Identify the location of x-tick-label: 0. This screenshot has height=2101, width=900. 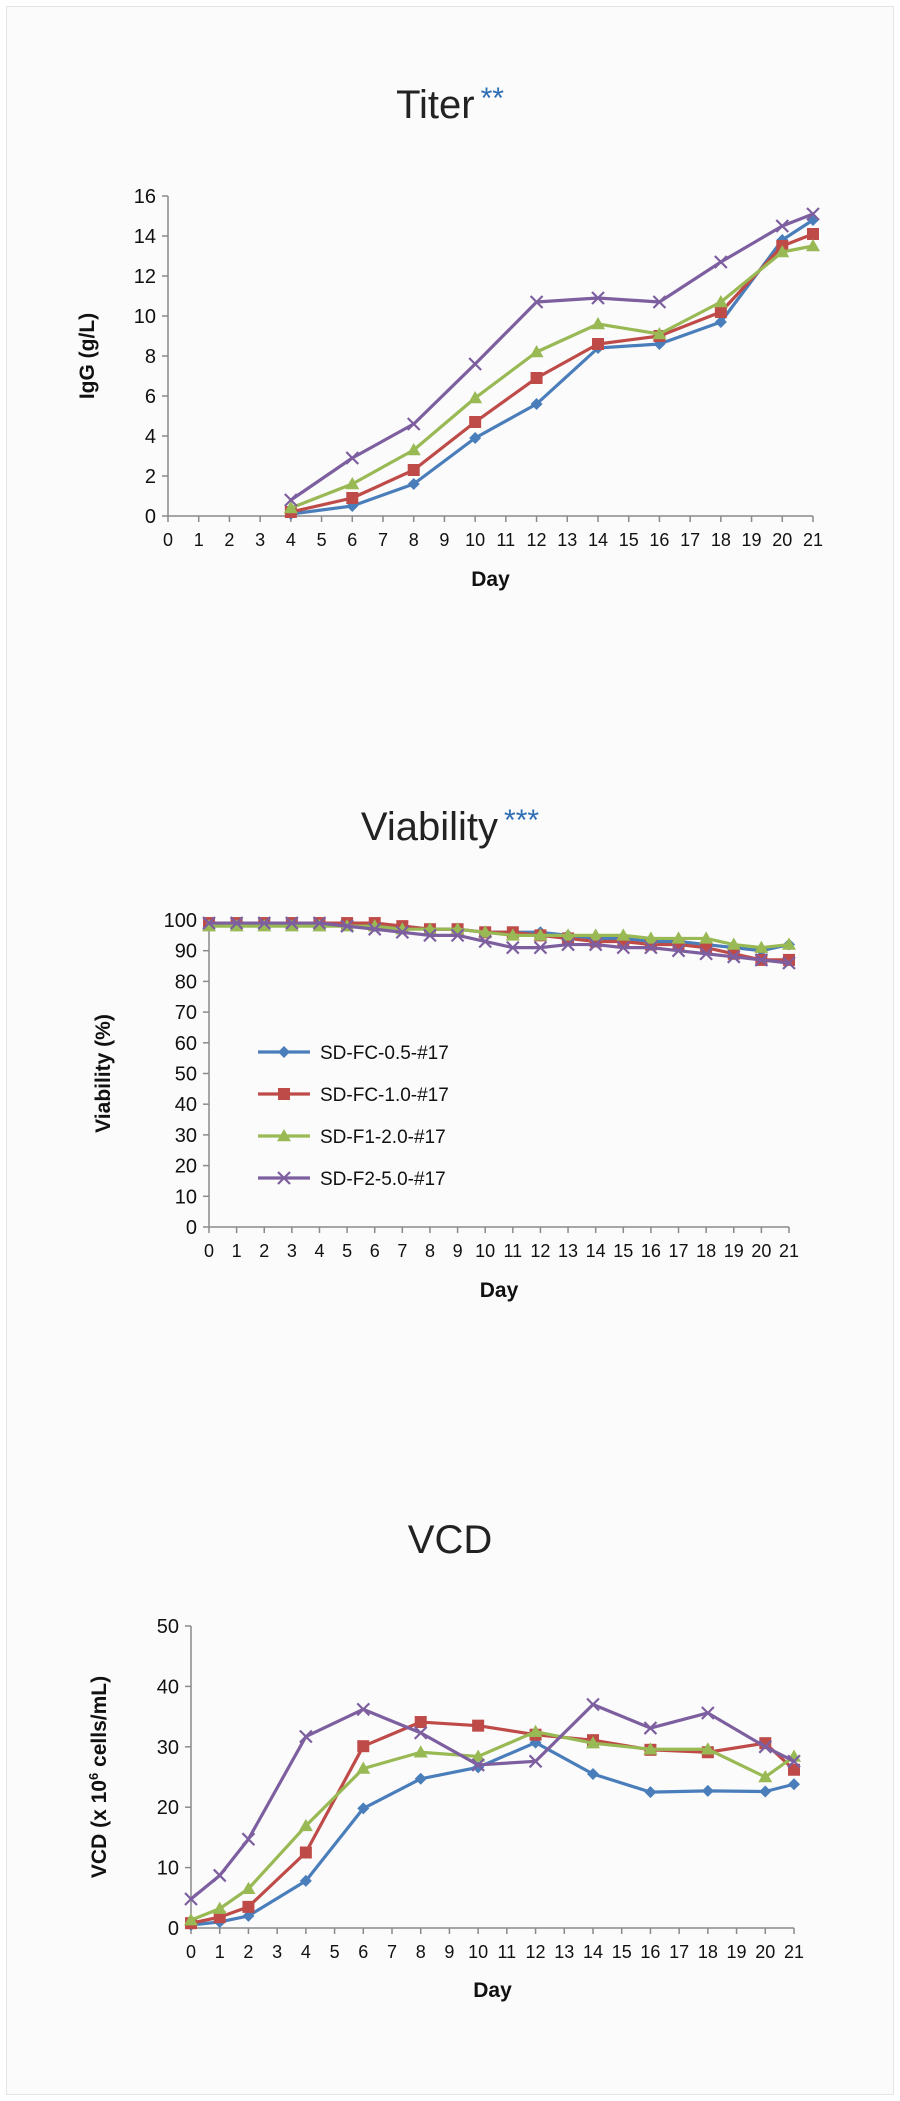
(168, 540).